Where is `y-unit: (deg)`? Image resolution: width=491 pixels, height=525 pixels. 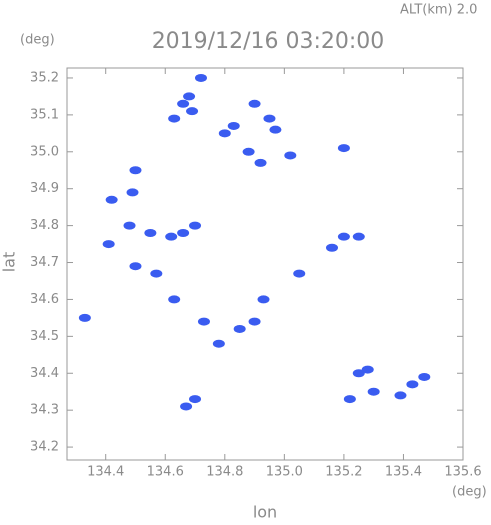 y-unit: (deg) is located at coordinates (37, 40).